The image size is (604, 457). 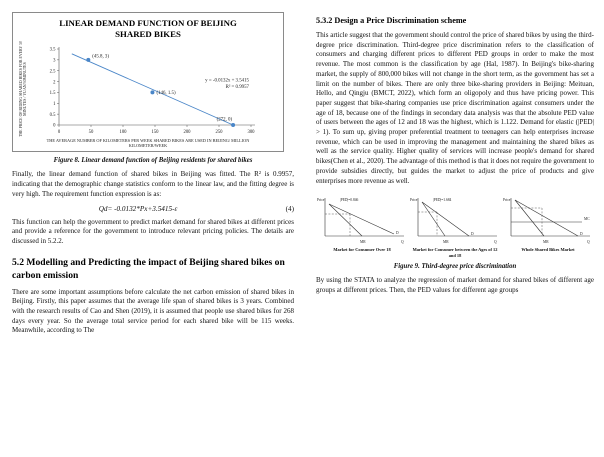 I want to click on ped-label: |PED|=0.846, so click(x=349, y=200).